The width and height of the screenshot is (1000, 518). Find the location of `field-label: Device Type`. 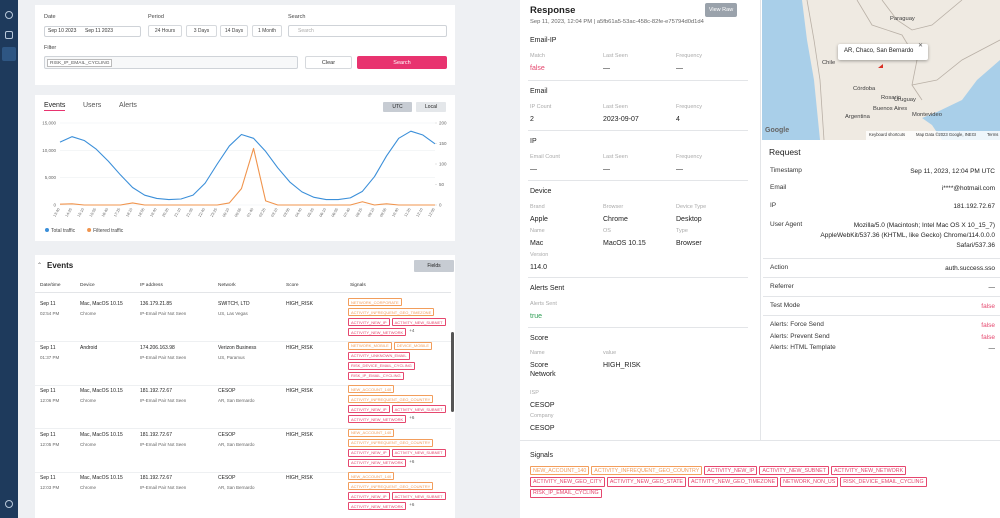

field-label: Device Type is located at coordinates (691, 207).